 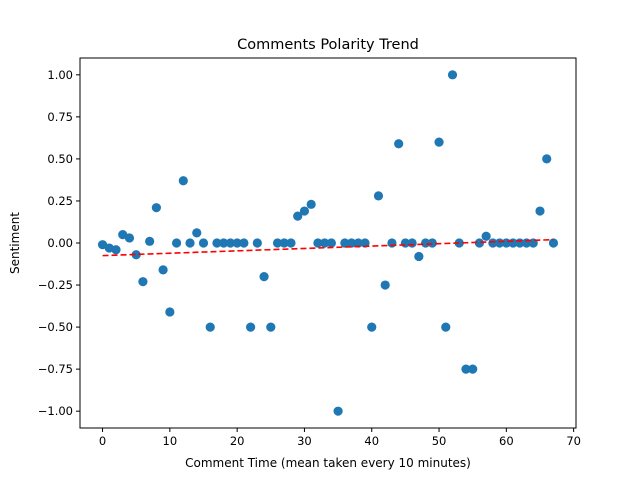 I want to click on x-tick-label: 10, so click(x=170, y=441).